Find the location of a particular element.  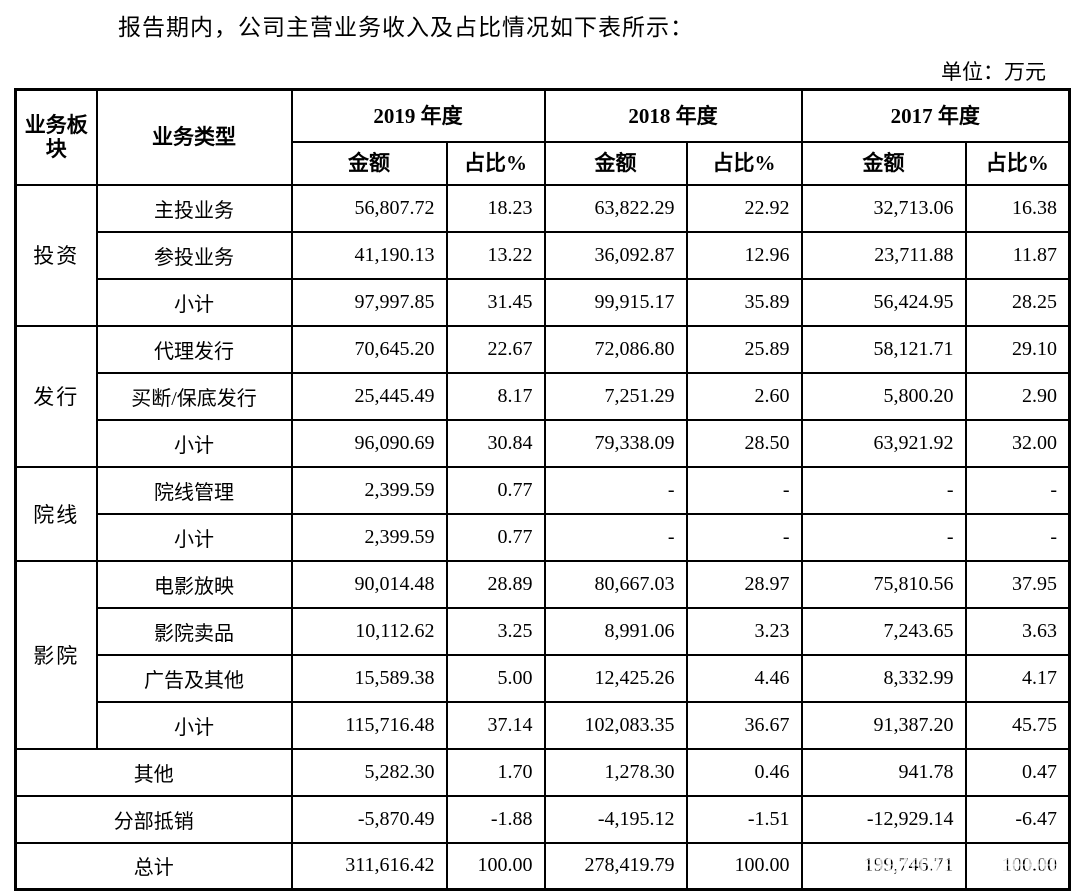

cell-amount-2019: 15,589.38 is located at coordinates (369, 678).